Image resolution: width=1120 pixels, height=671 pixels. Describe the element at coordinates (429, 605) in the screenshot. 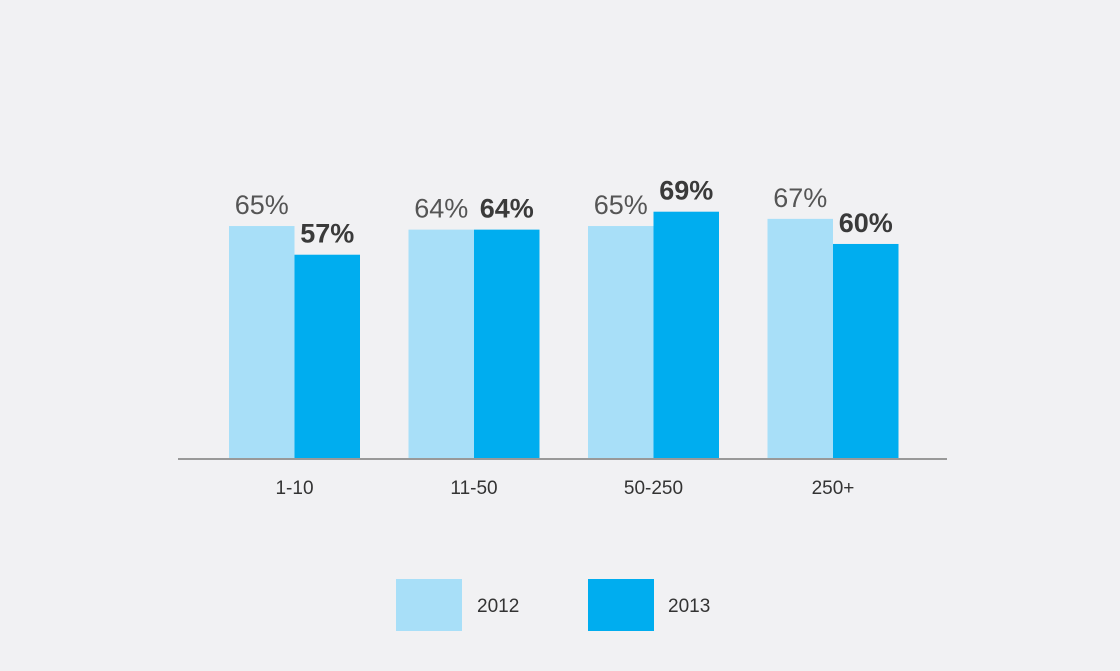

I see `legend-swatch-2012` at that location.